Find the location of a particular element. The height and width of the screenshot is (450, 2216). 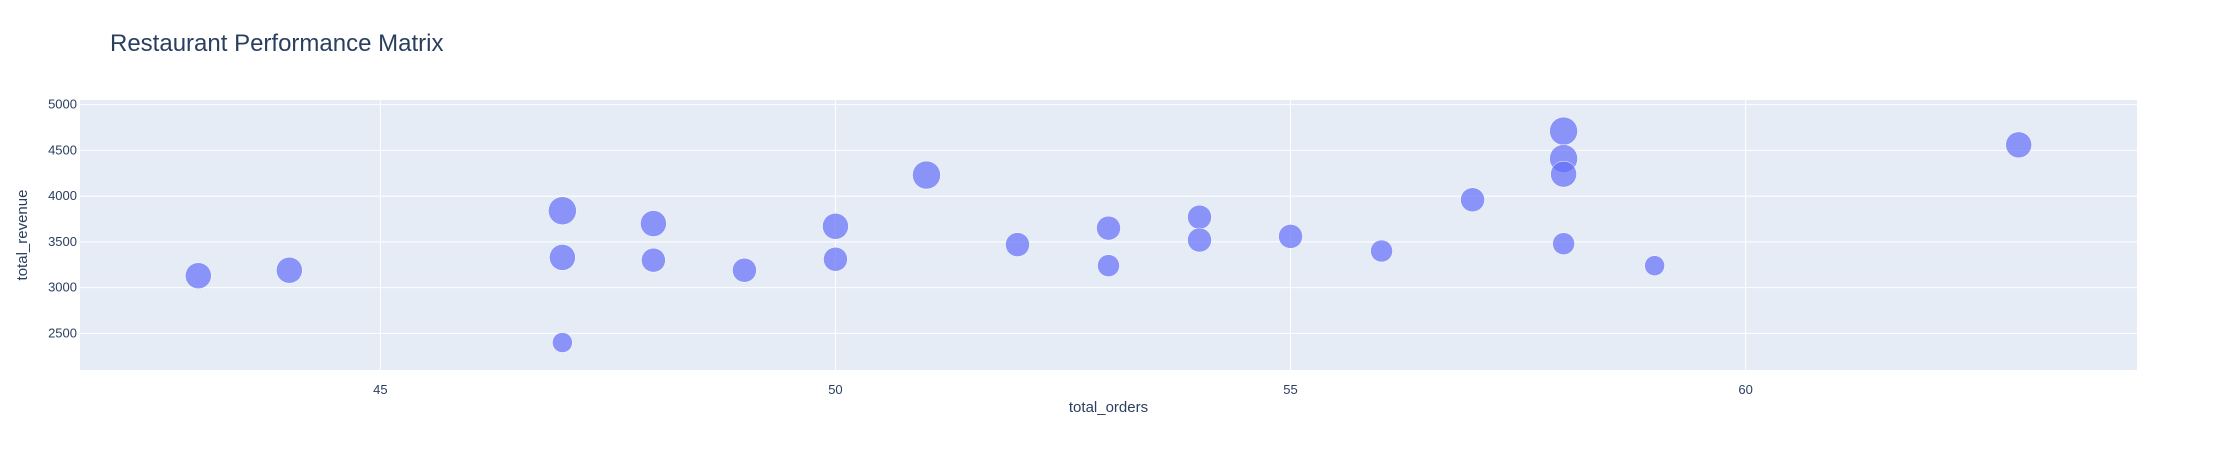

y-tick-label: 4000 is located at coordinates (62, 195).